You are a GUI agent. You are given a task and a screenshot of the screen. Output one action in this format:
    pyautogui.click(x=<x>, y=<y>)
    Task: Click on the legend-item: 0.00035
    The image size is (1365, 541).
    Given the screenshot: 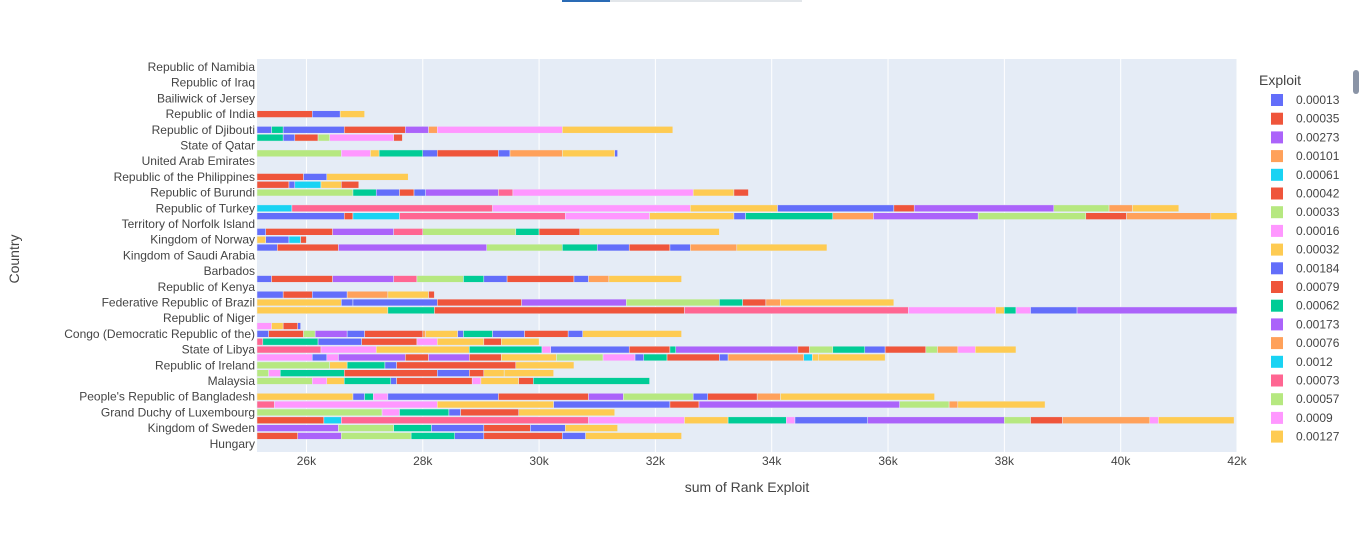 What is the action you would take?
    pyautogui.click(x=1305, y=119)
    